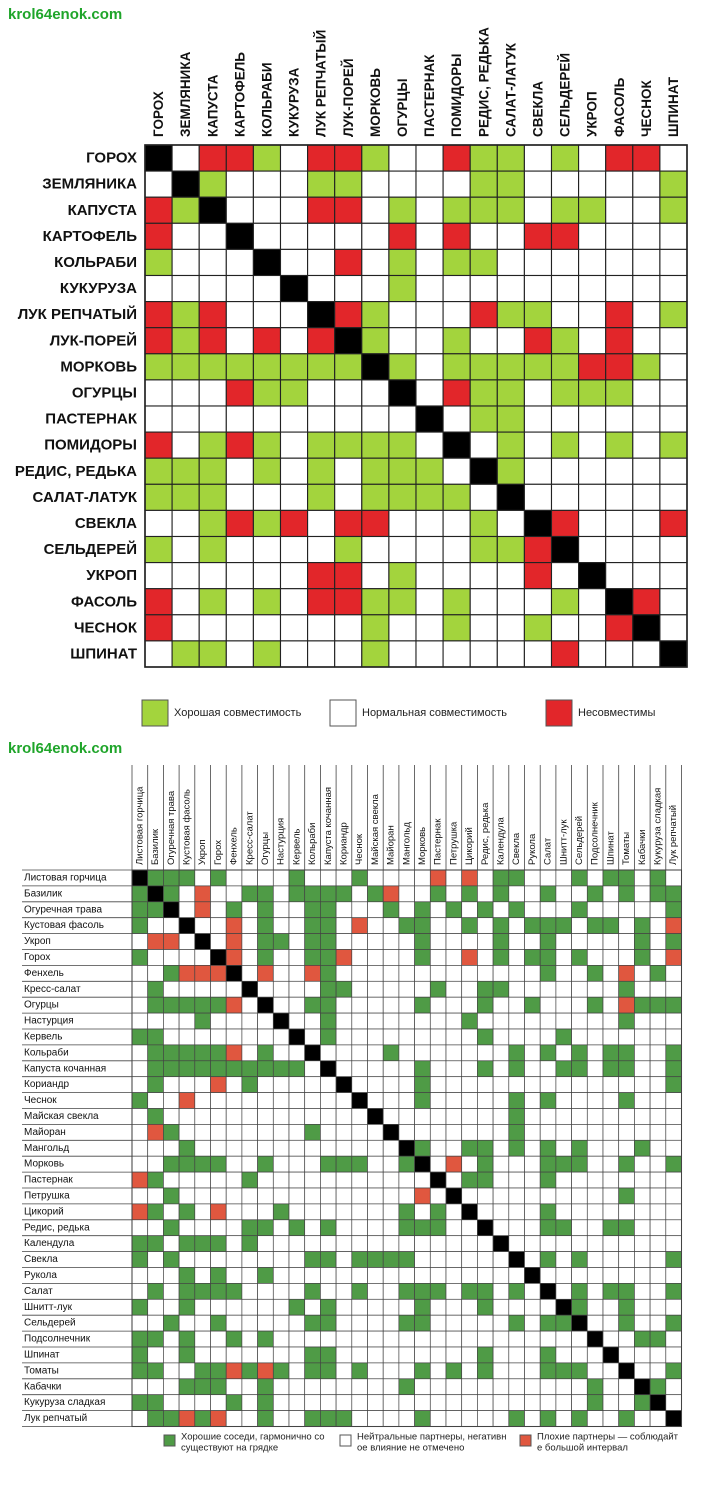 This screenshot has height=1485, width=710. What do you see at coordinates (111, 158) in the screenshot?
I see `row-label-горох: ГОРОХ` at bounding box center [111, 158].